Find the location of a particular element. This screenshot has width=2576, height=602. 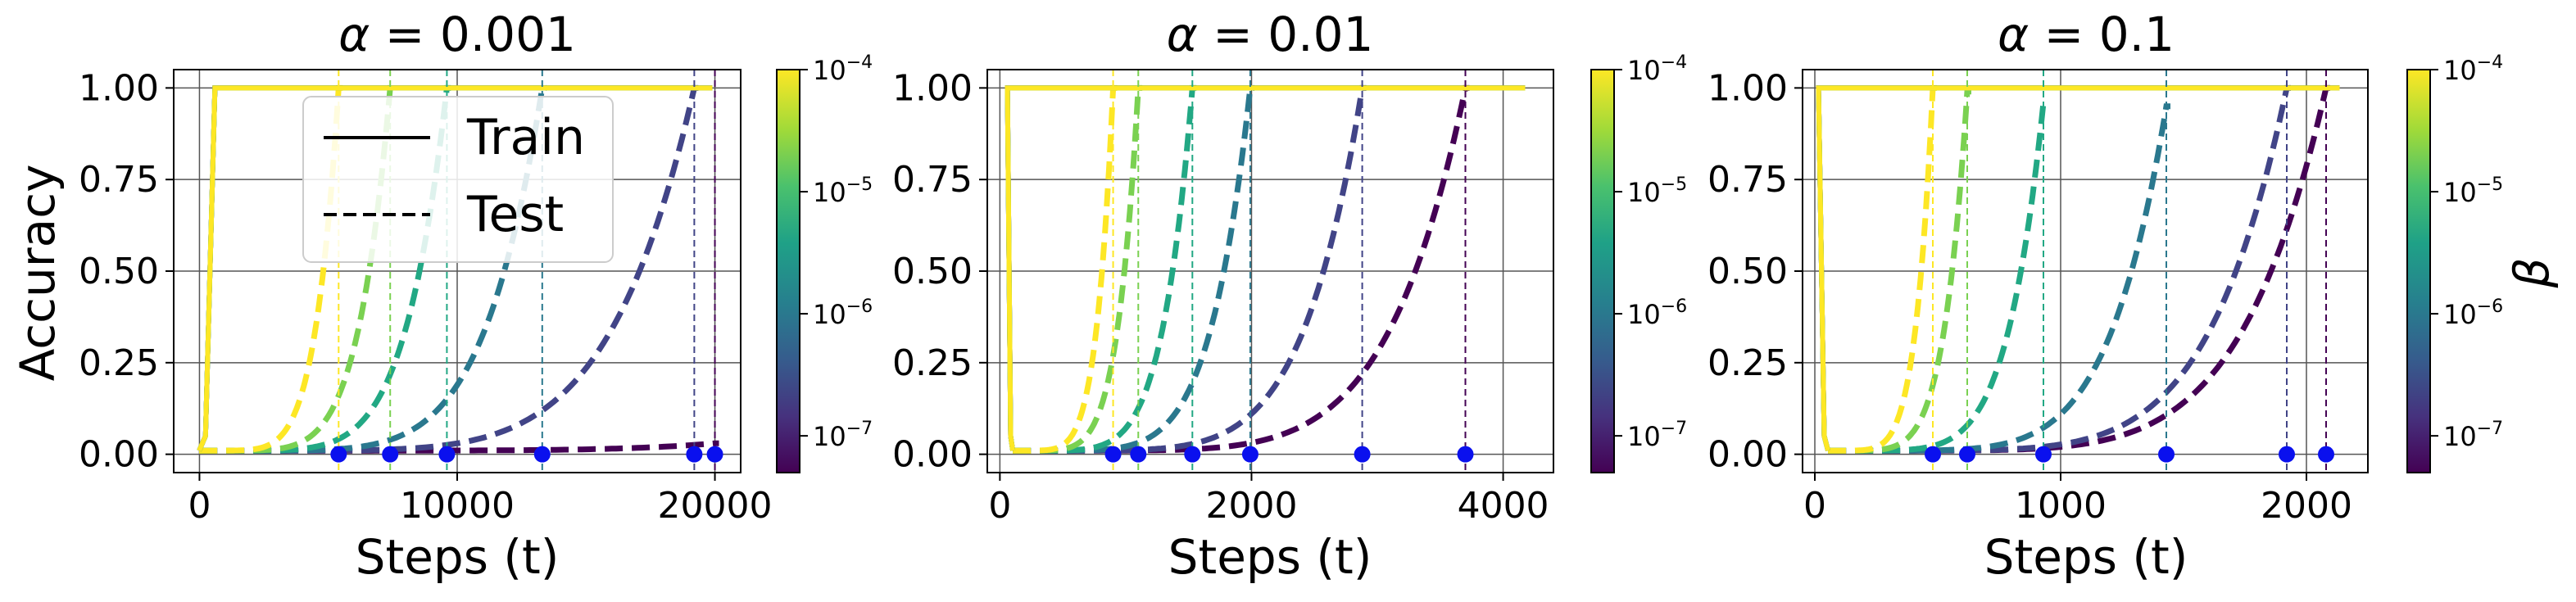

panel-2-x-tick-label: 4000 is located at coordinates (1503, 506).